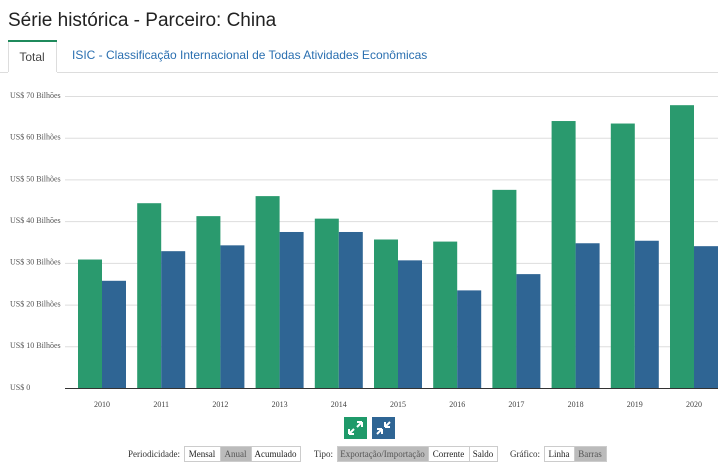 This screenshot has width=718, height=462. Describe the element at coordinates (323, 454) in the screenshot. I see `control-label: Tipo:` at that location.